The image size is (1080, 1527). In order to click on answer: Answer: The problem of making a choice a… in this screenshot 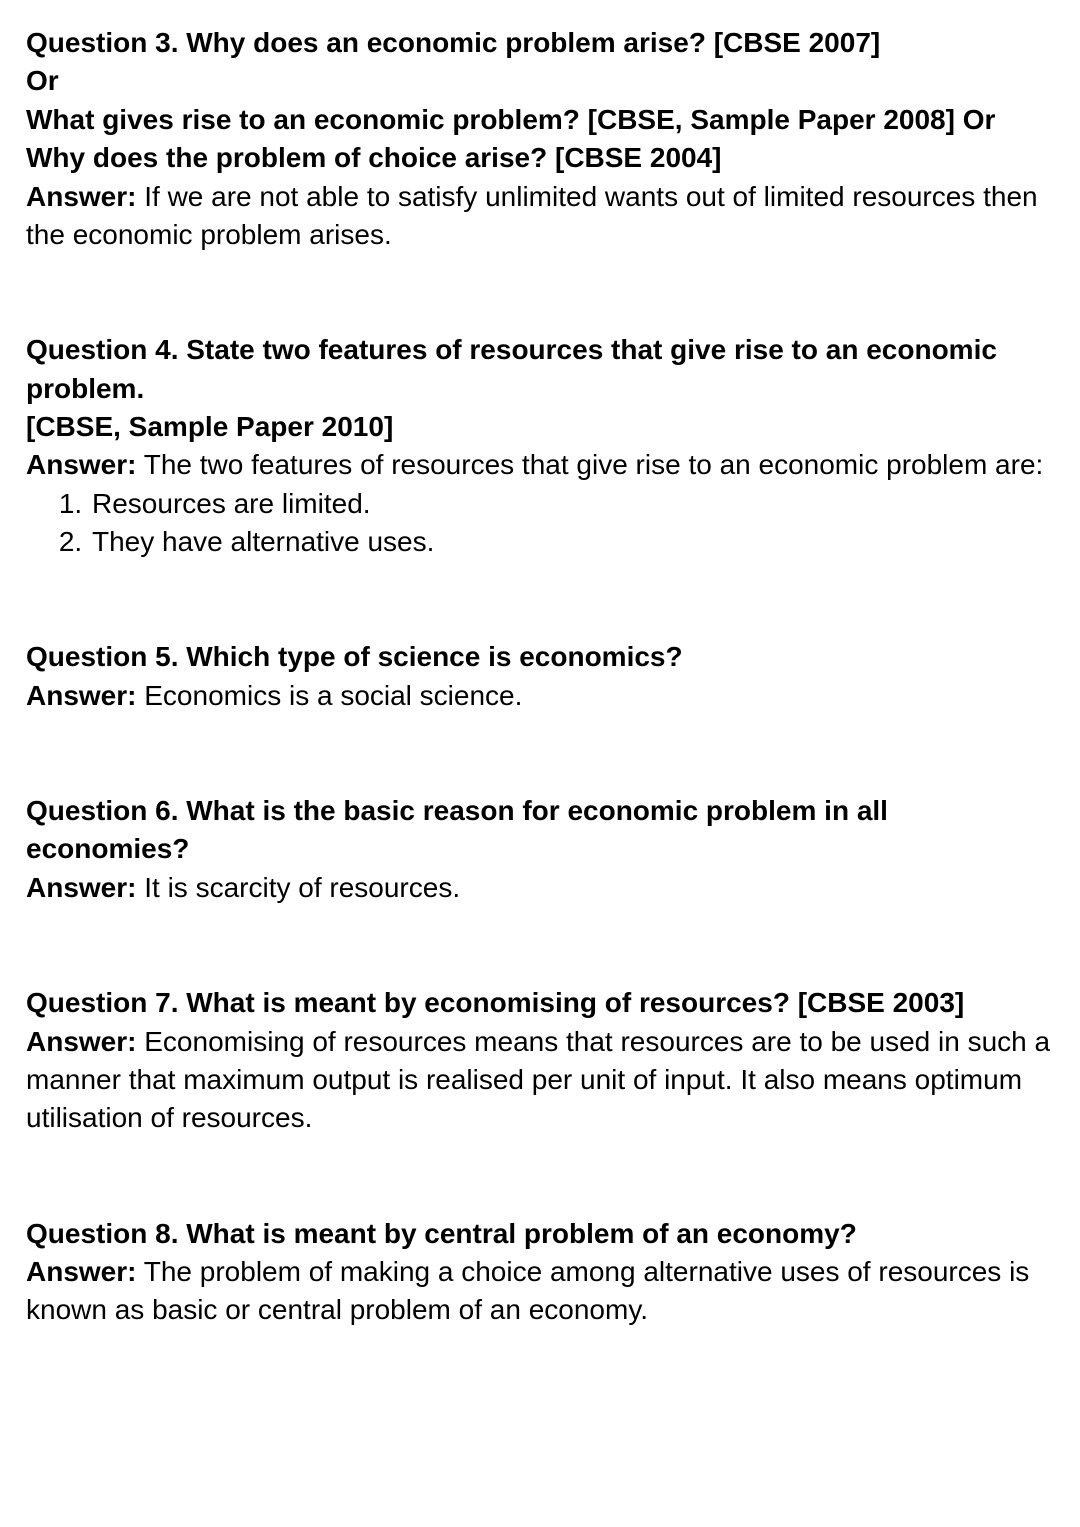, I will do `click(540, 1291)`.